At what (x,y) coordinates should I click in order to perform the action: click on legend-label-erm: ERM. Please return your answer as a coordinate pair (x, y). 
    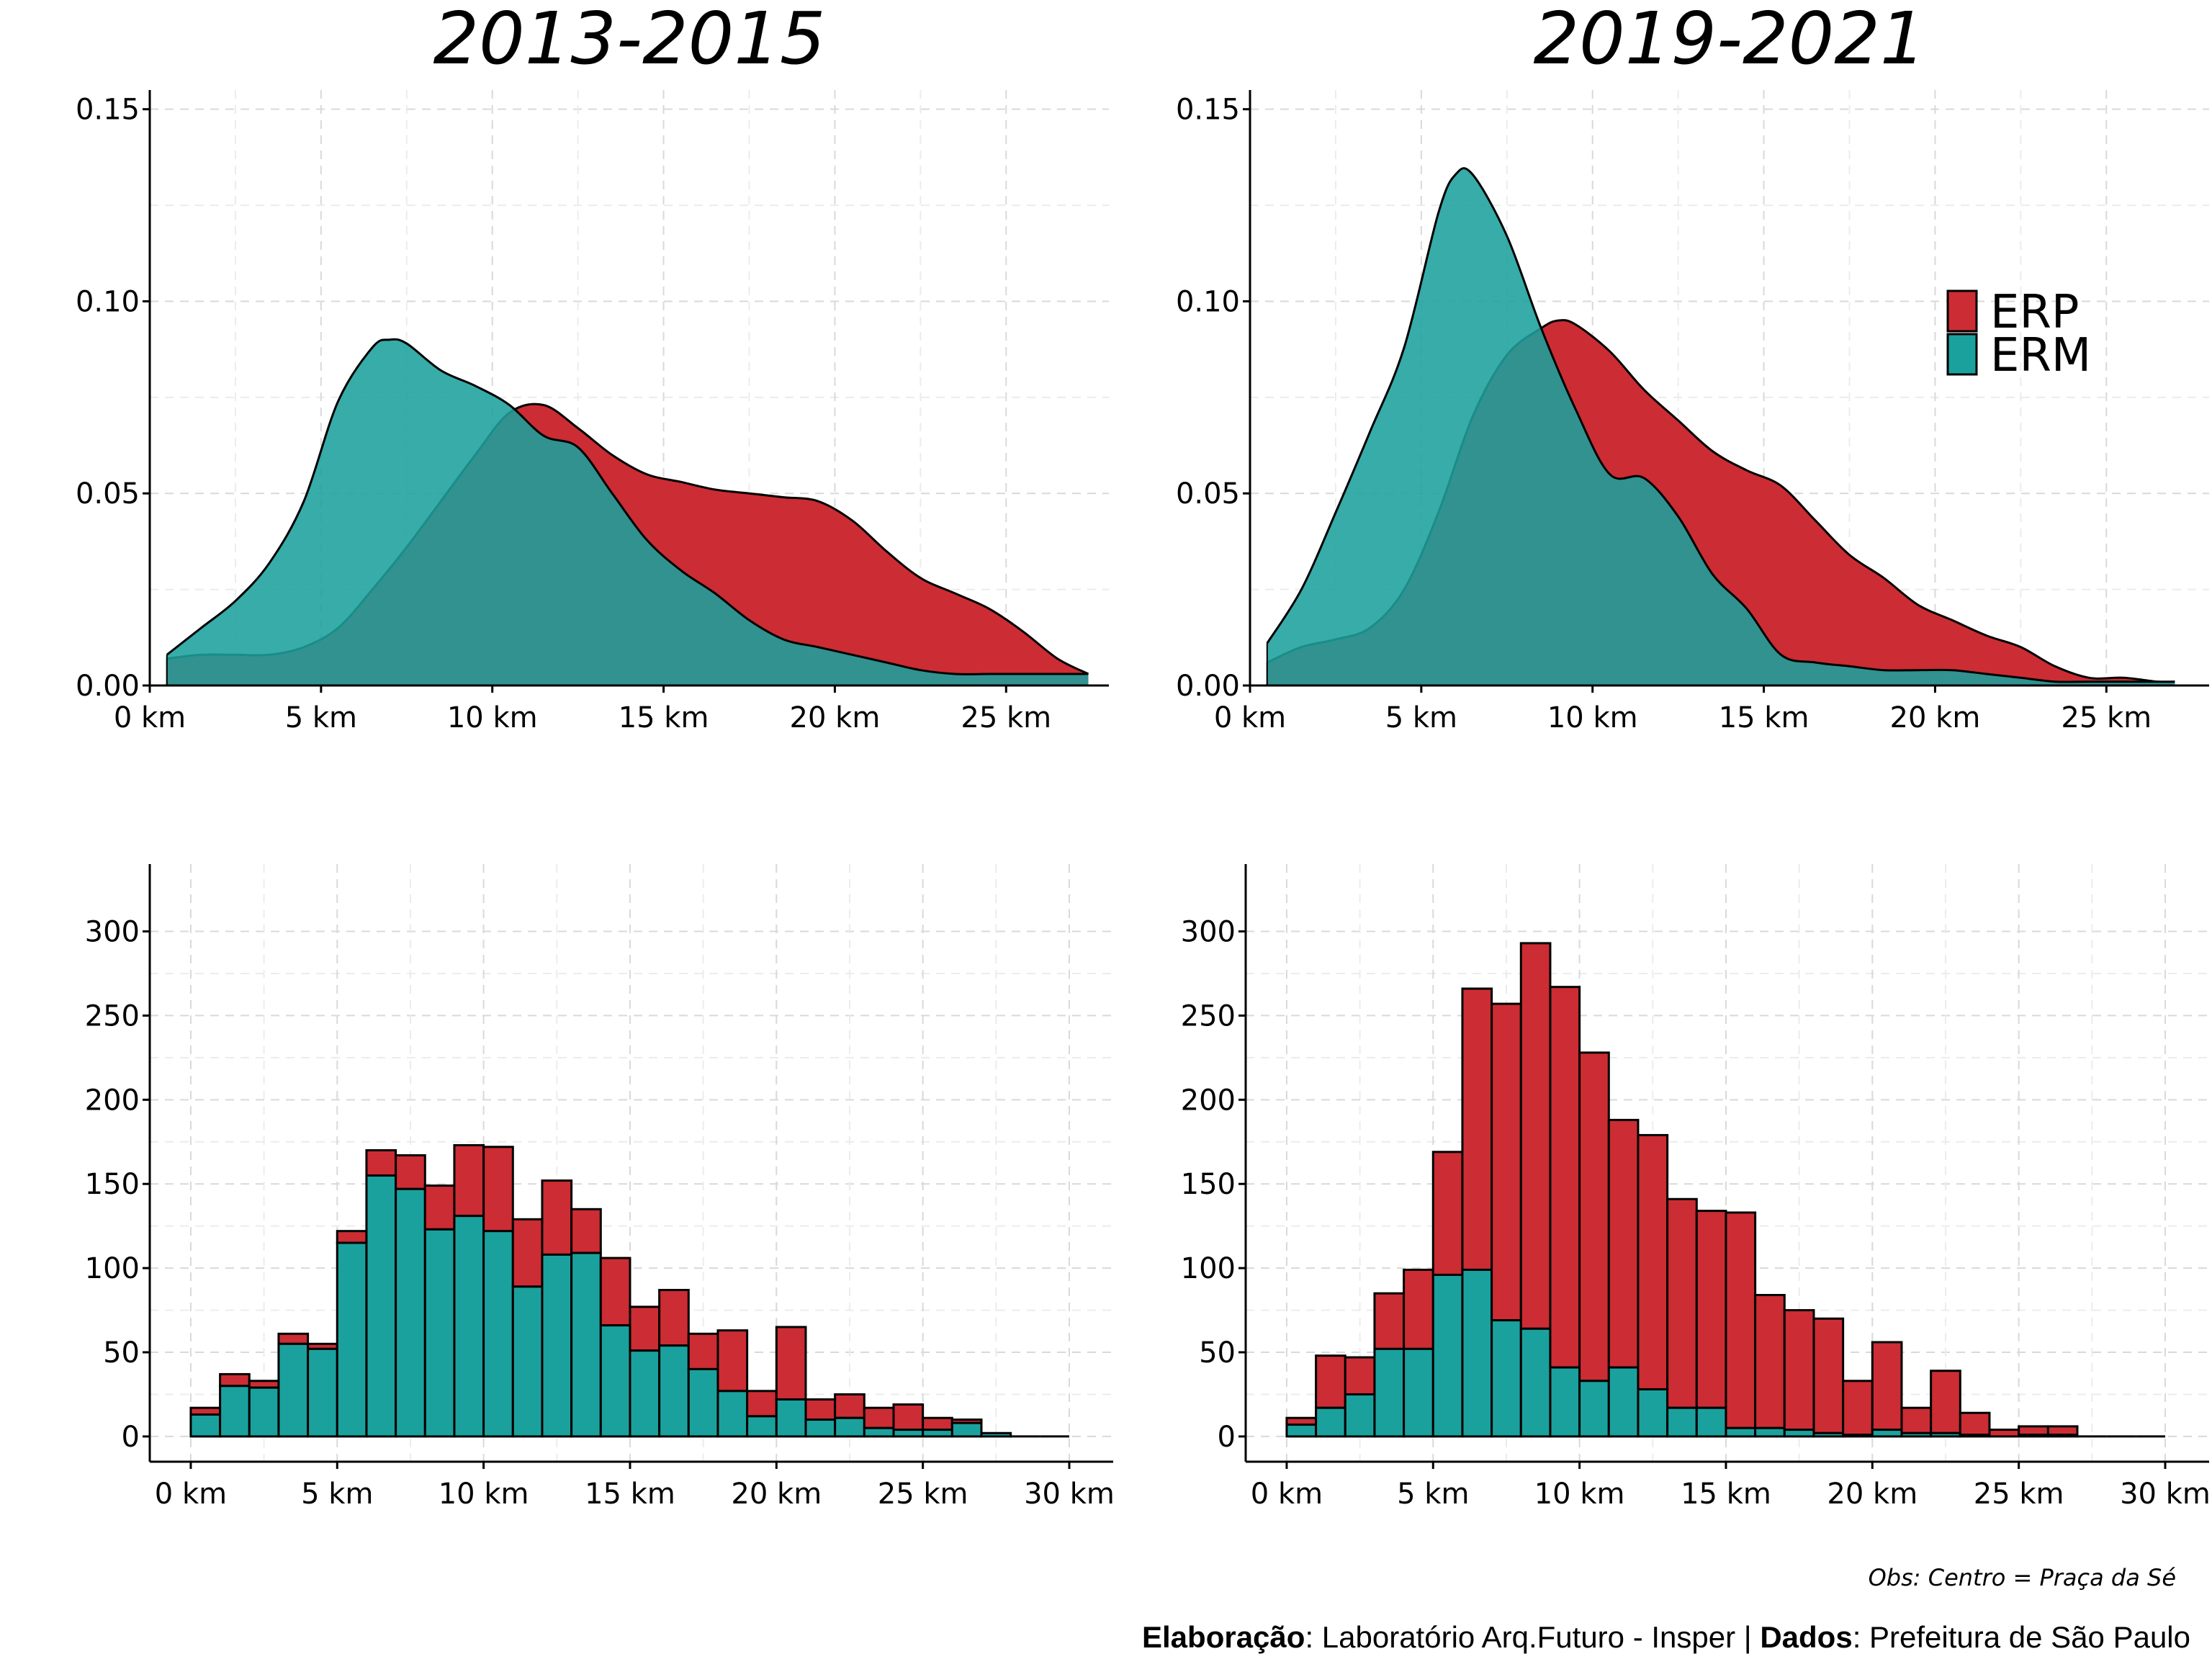
    Looking at the image, I should click on (2040, 355).